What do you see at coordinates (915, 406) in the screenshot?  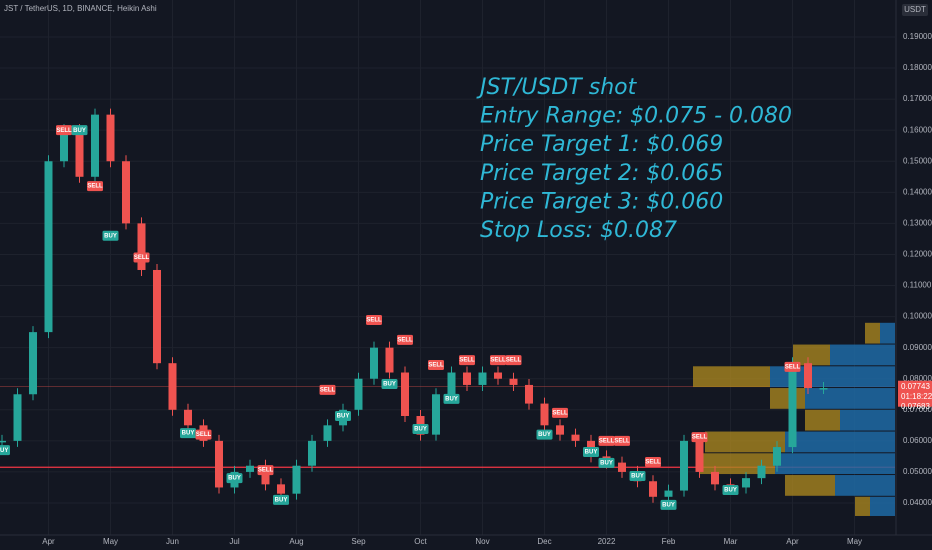 I see `prev-price: 0.07683` at bounding box center [915, 406].